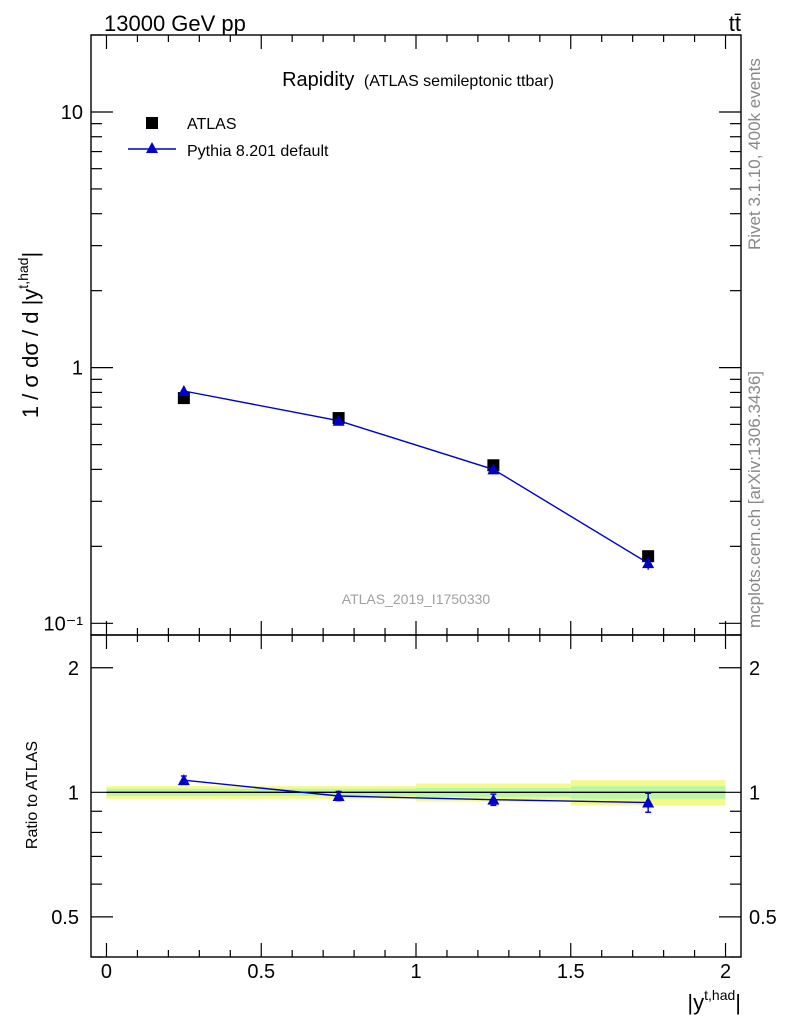 The height and width of the screenshot is (1024, 786). I want to click on ratio-ytick-label-left: 2, so click(73, 669).